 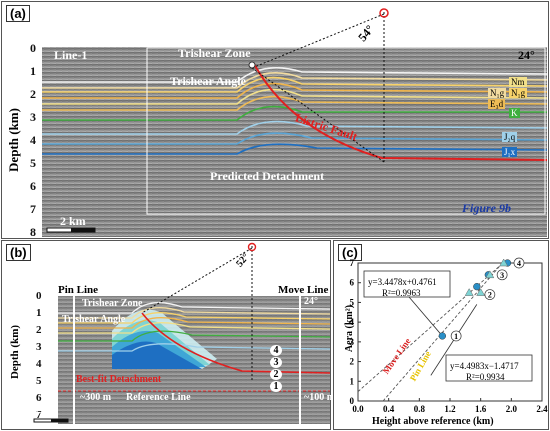 I want to click on dip-angle-a: 24°, so click(x=526, y=55).